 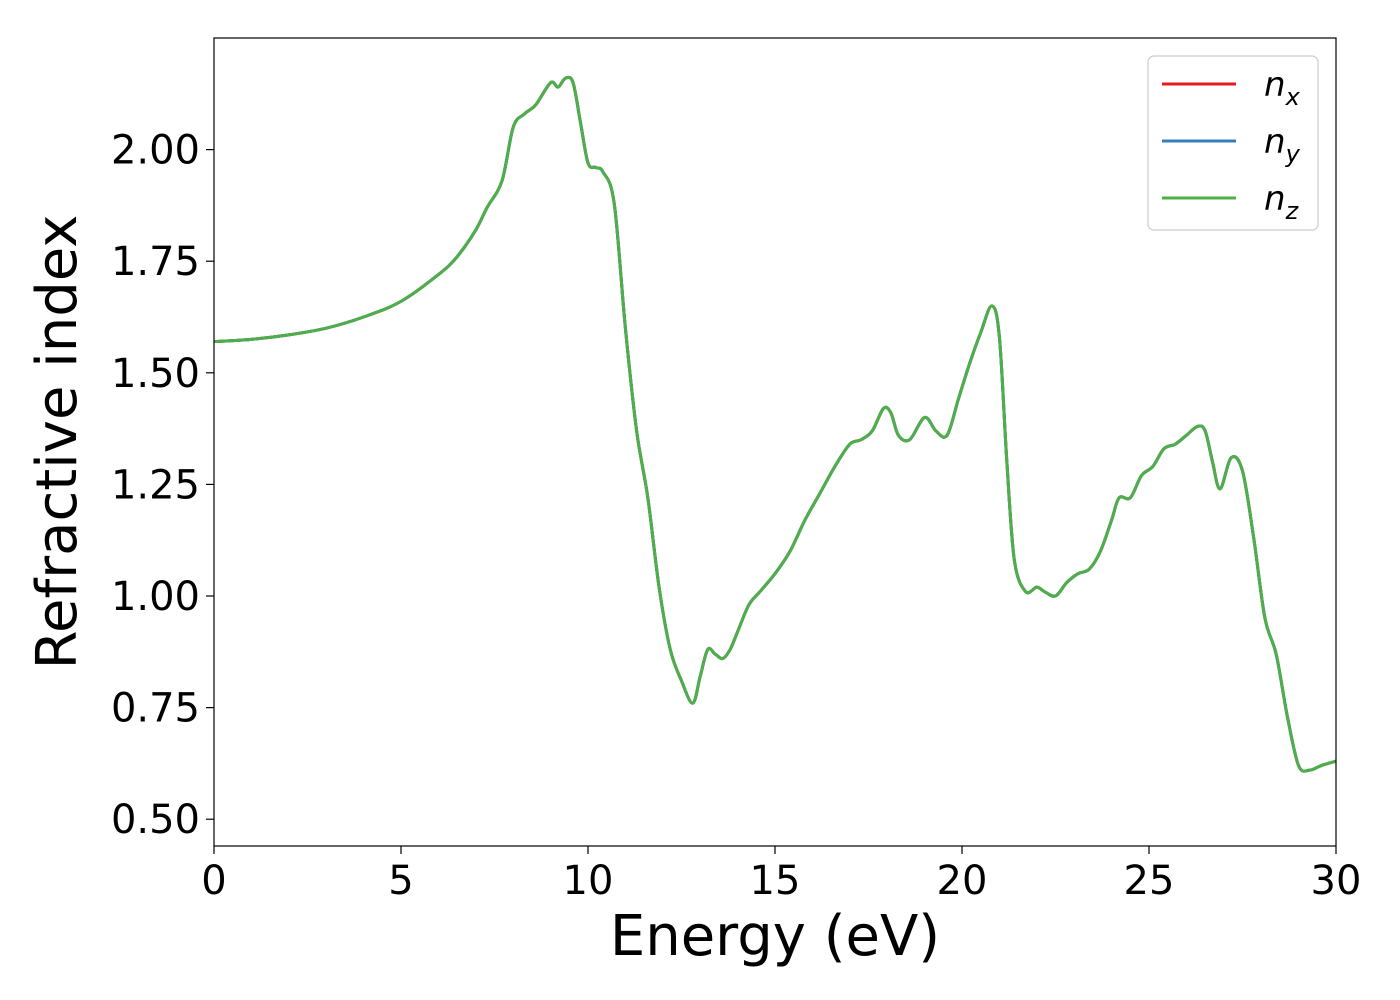 What do you see at coordinates (1149, 881) in the screenshot?
I see `x-tick-label: 25` at bounding box center [1149, 881].